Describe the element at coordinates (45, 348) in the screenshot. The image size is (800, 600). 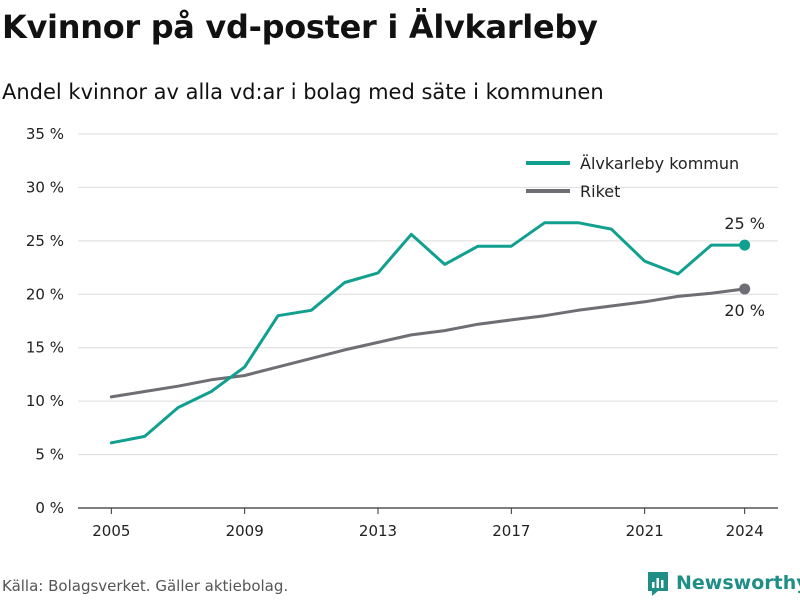
I see `y-tick-label: 15 %` at that location.